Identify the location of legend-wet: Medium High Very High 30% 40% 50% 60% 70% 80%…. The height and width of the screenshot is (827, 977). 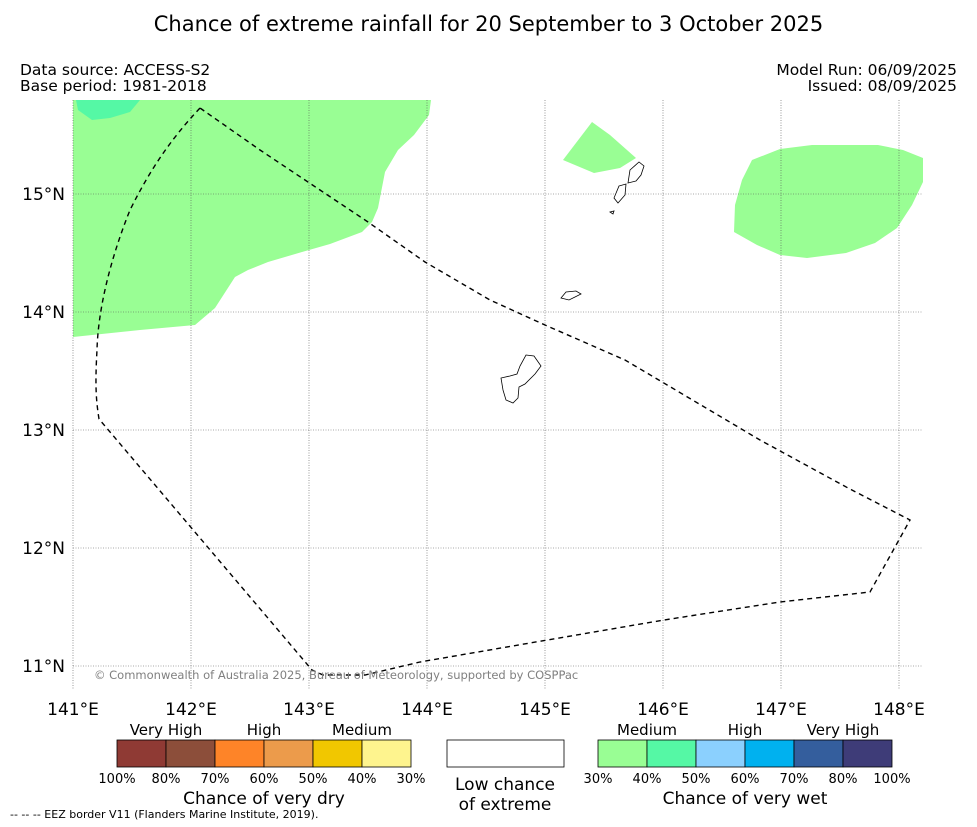
(747, 765).